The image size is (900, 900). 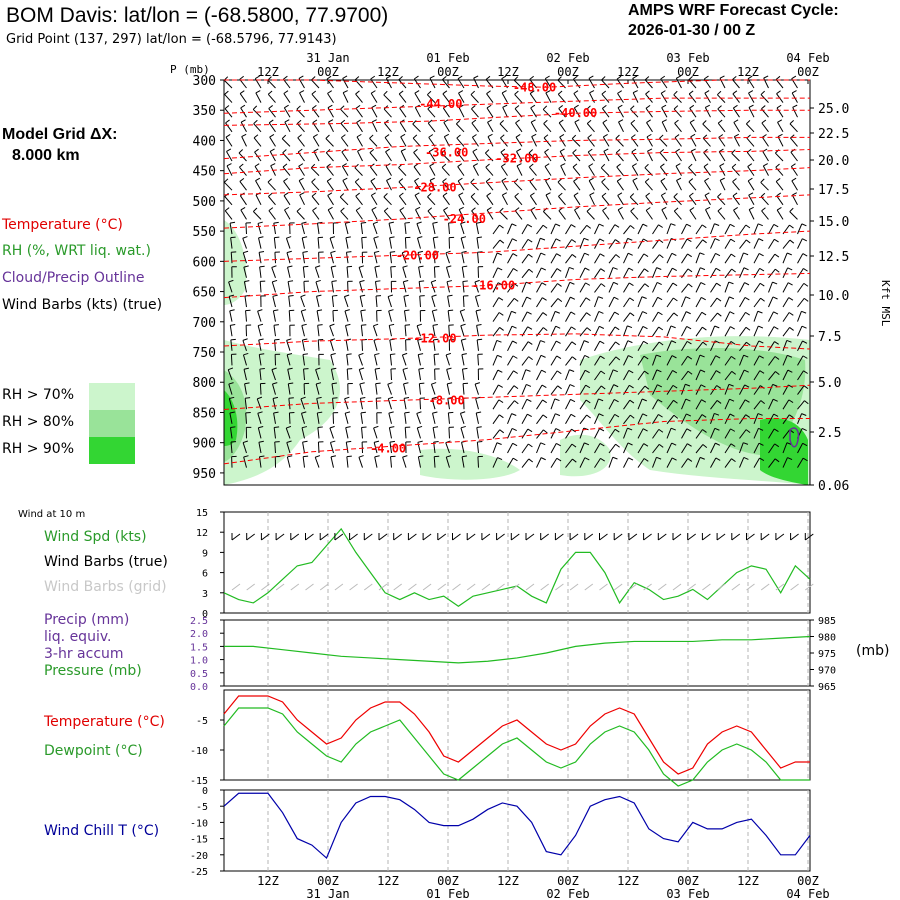 What do you see at coordinates (807, 58) in the screenshot?
I see `top-date-label: 04 Feb` at bounding box center [807, 58].